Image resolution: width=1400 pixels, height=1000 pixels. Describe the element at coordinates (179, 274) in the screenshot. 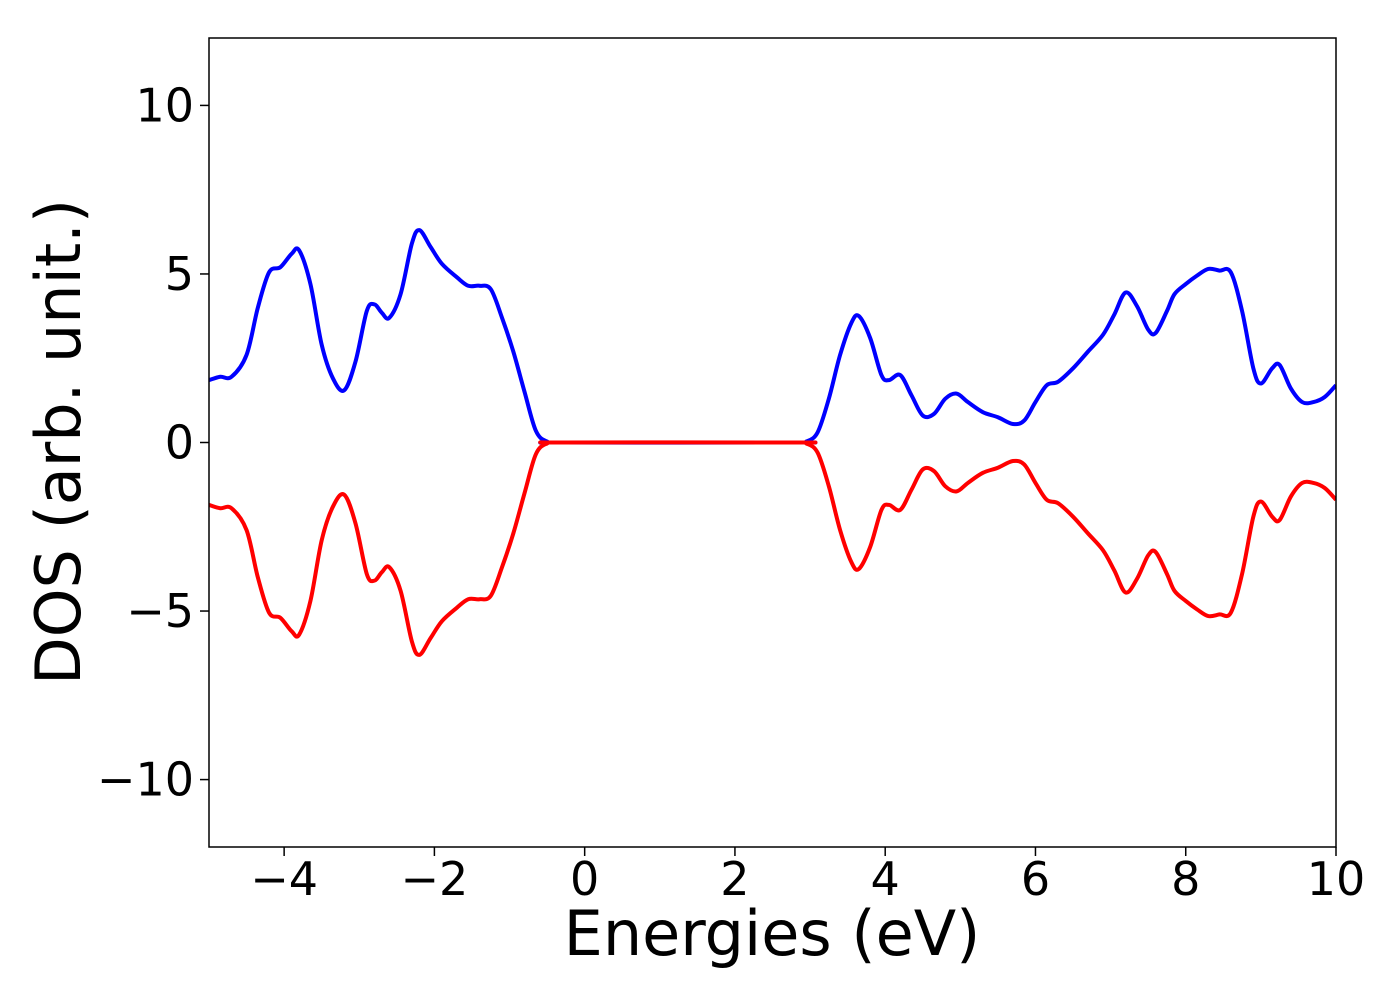

I see `y-tick-label: 5` at that location.